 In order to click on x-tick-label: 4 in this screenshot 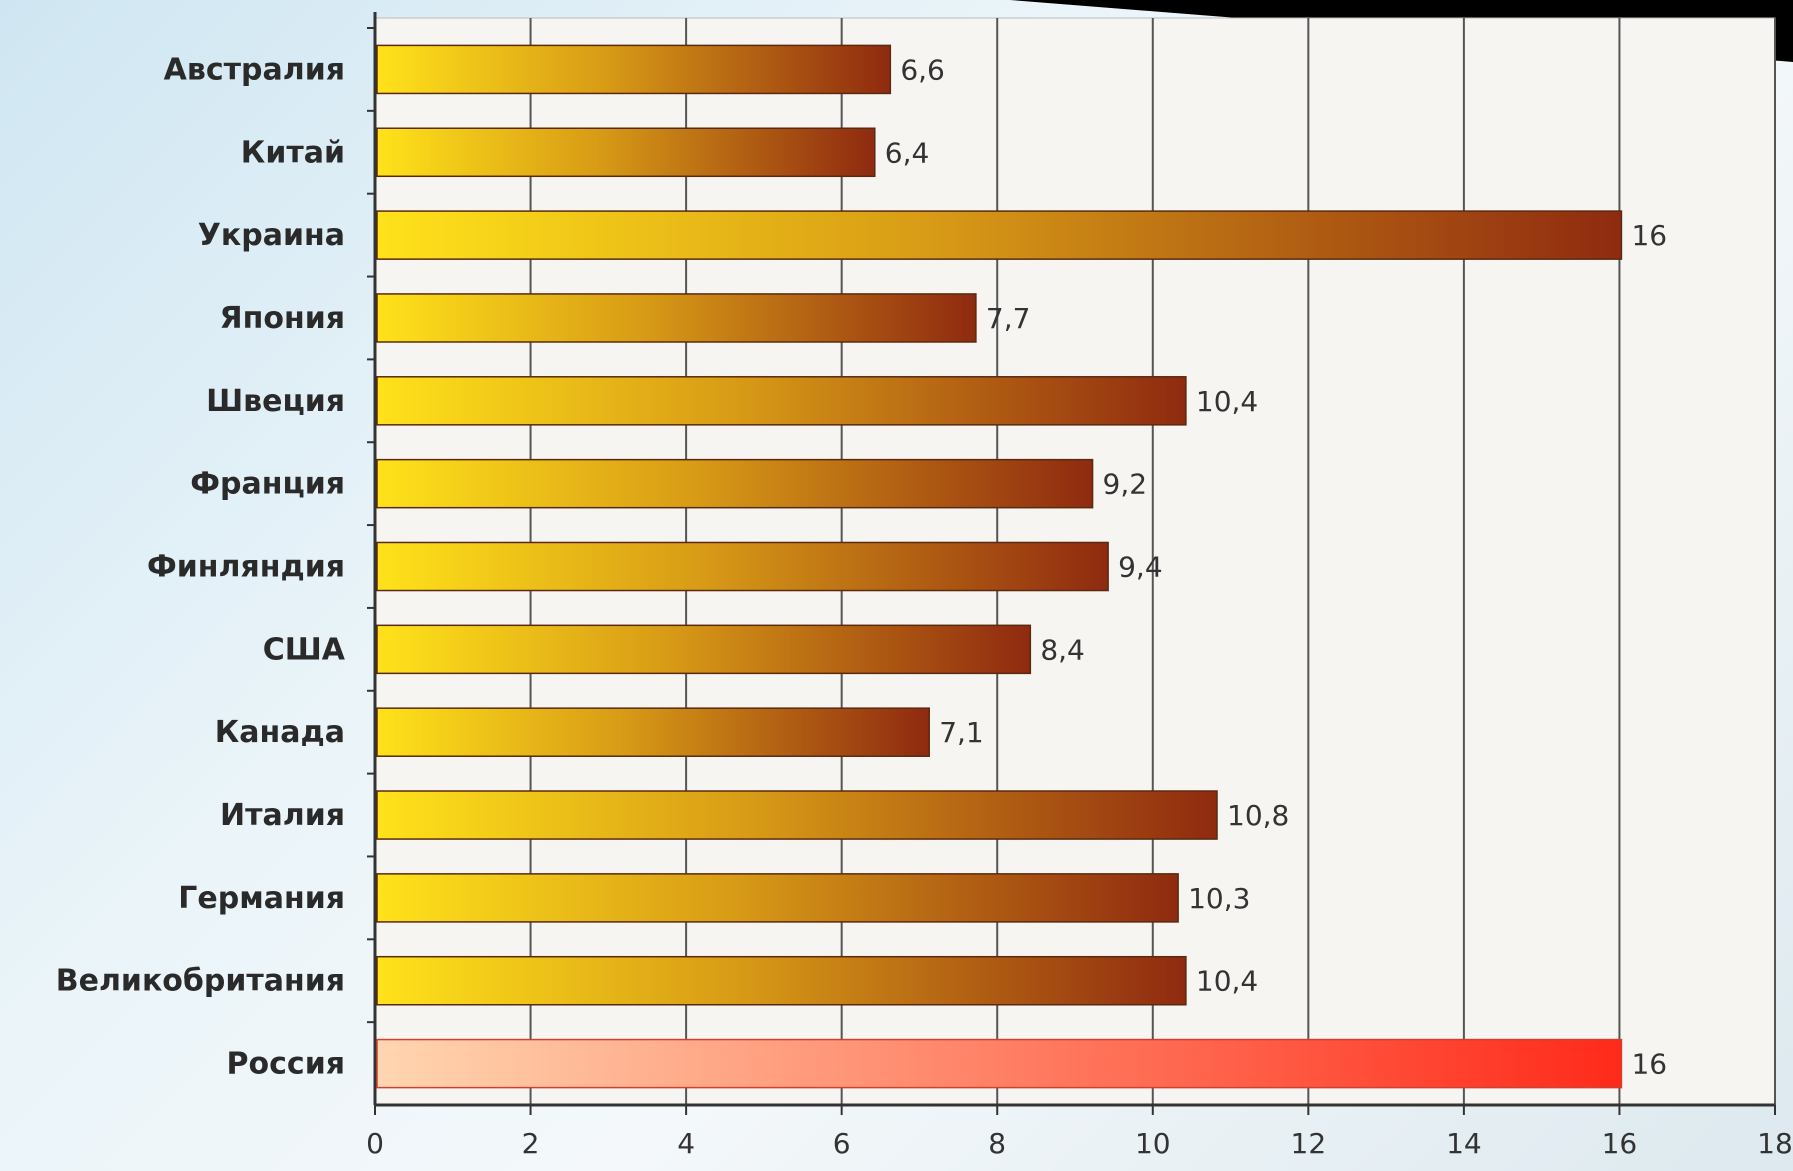, I will do `click(686, 1143)`.